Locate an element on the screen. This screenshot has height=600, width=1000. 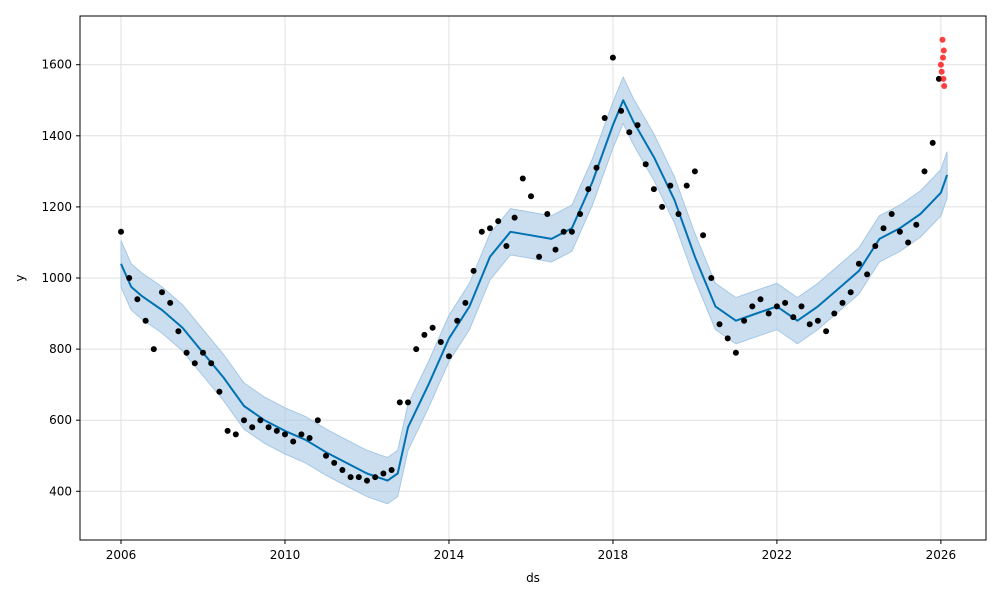
x-tick-label: 2010 is located at coordinates (285, 555).